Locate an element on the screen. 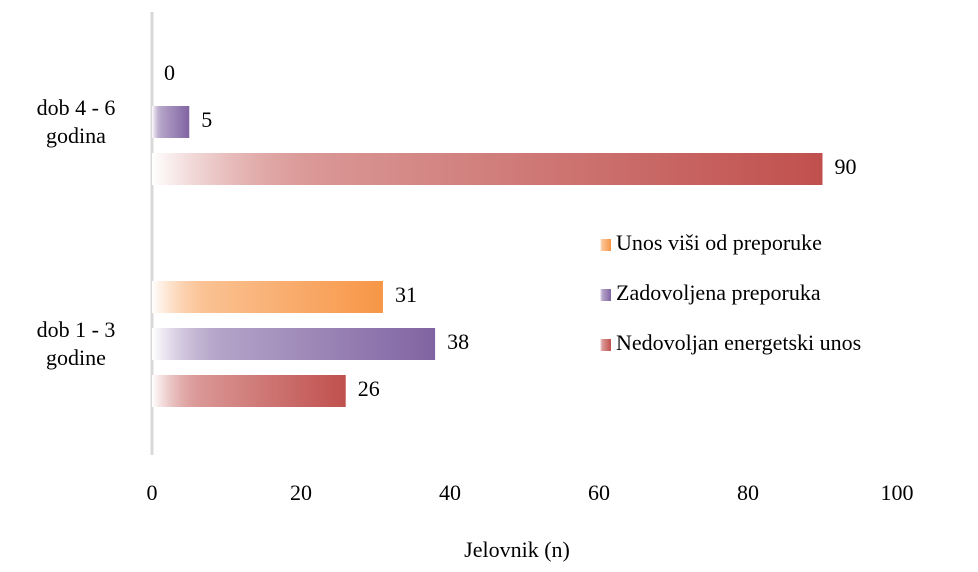 The image size is (978, 572). x-tick-label: 80 is located at coordinates (748, 492).